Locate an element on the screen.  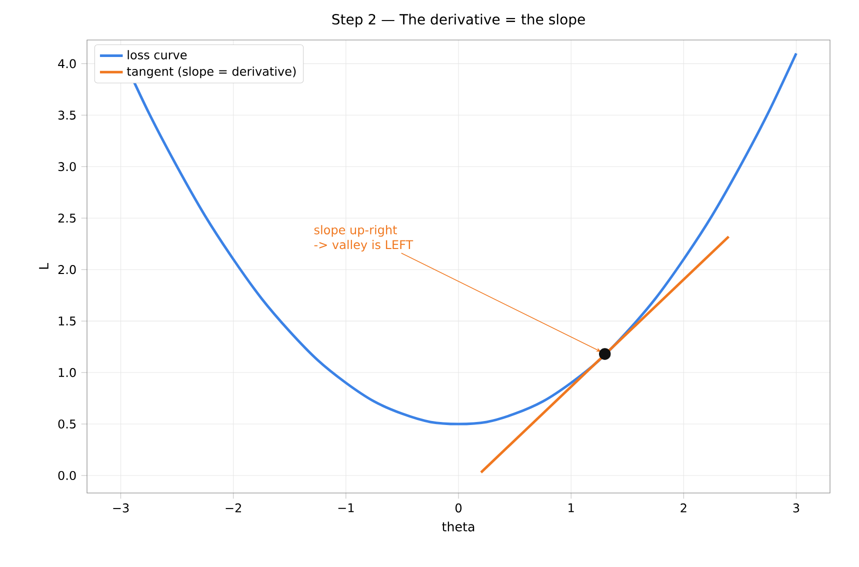
y-tick-label: 0.0 is located at coordinates (67, 475).